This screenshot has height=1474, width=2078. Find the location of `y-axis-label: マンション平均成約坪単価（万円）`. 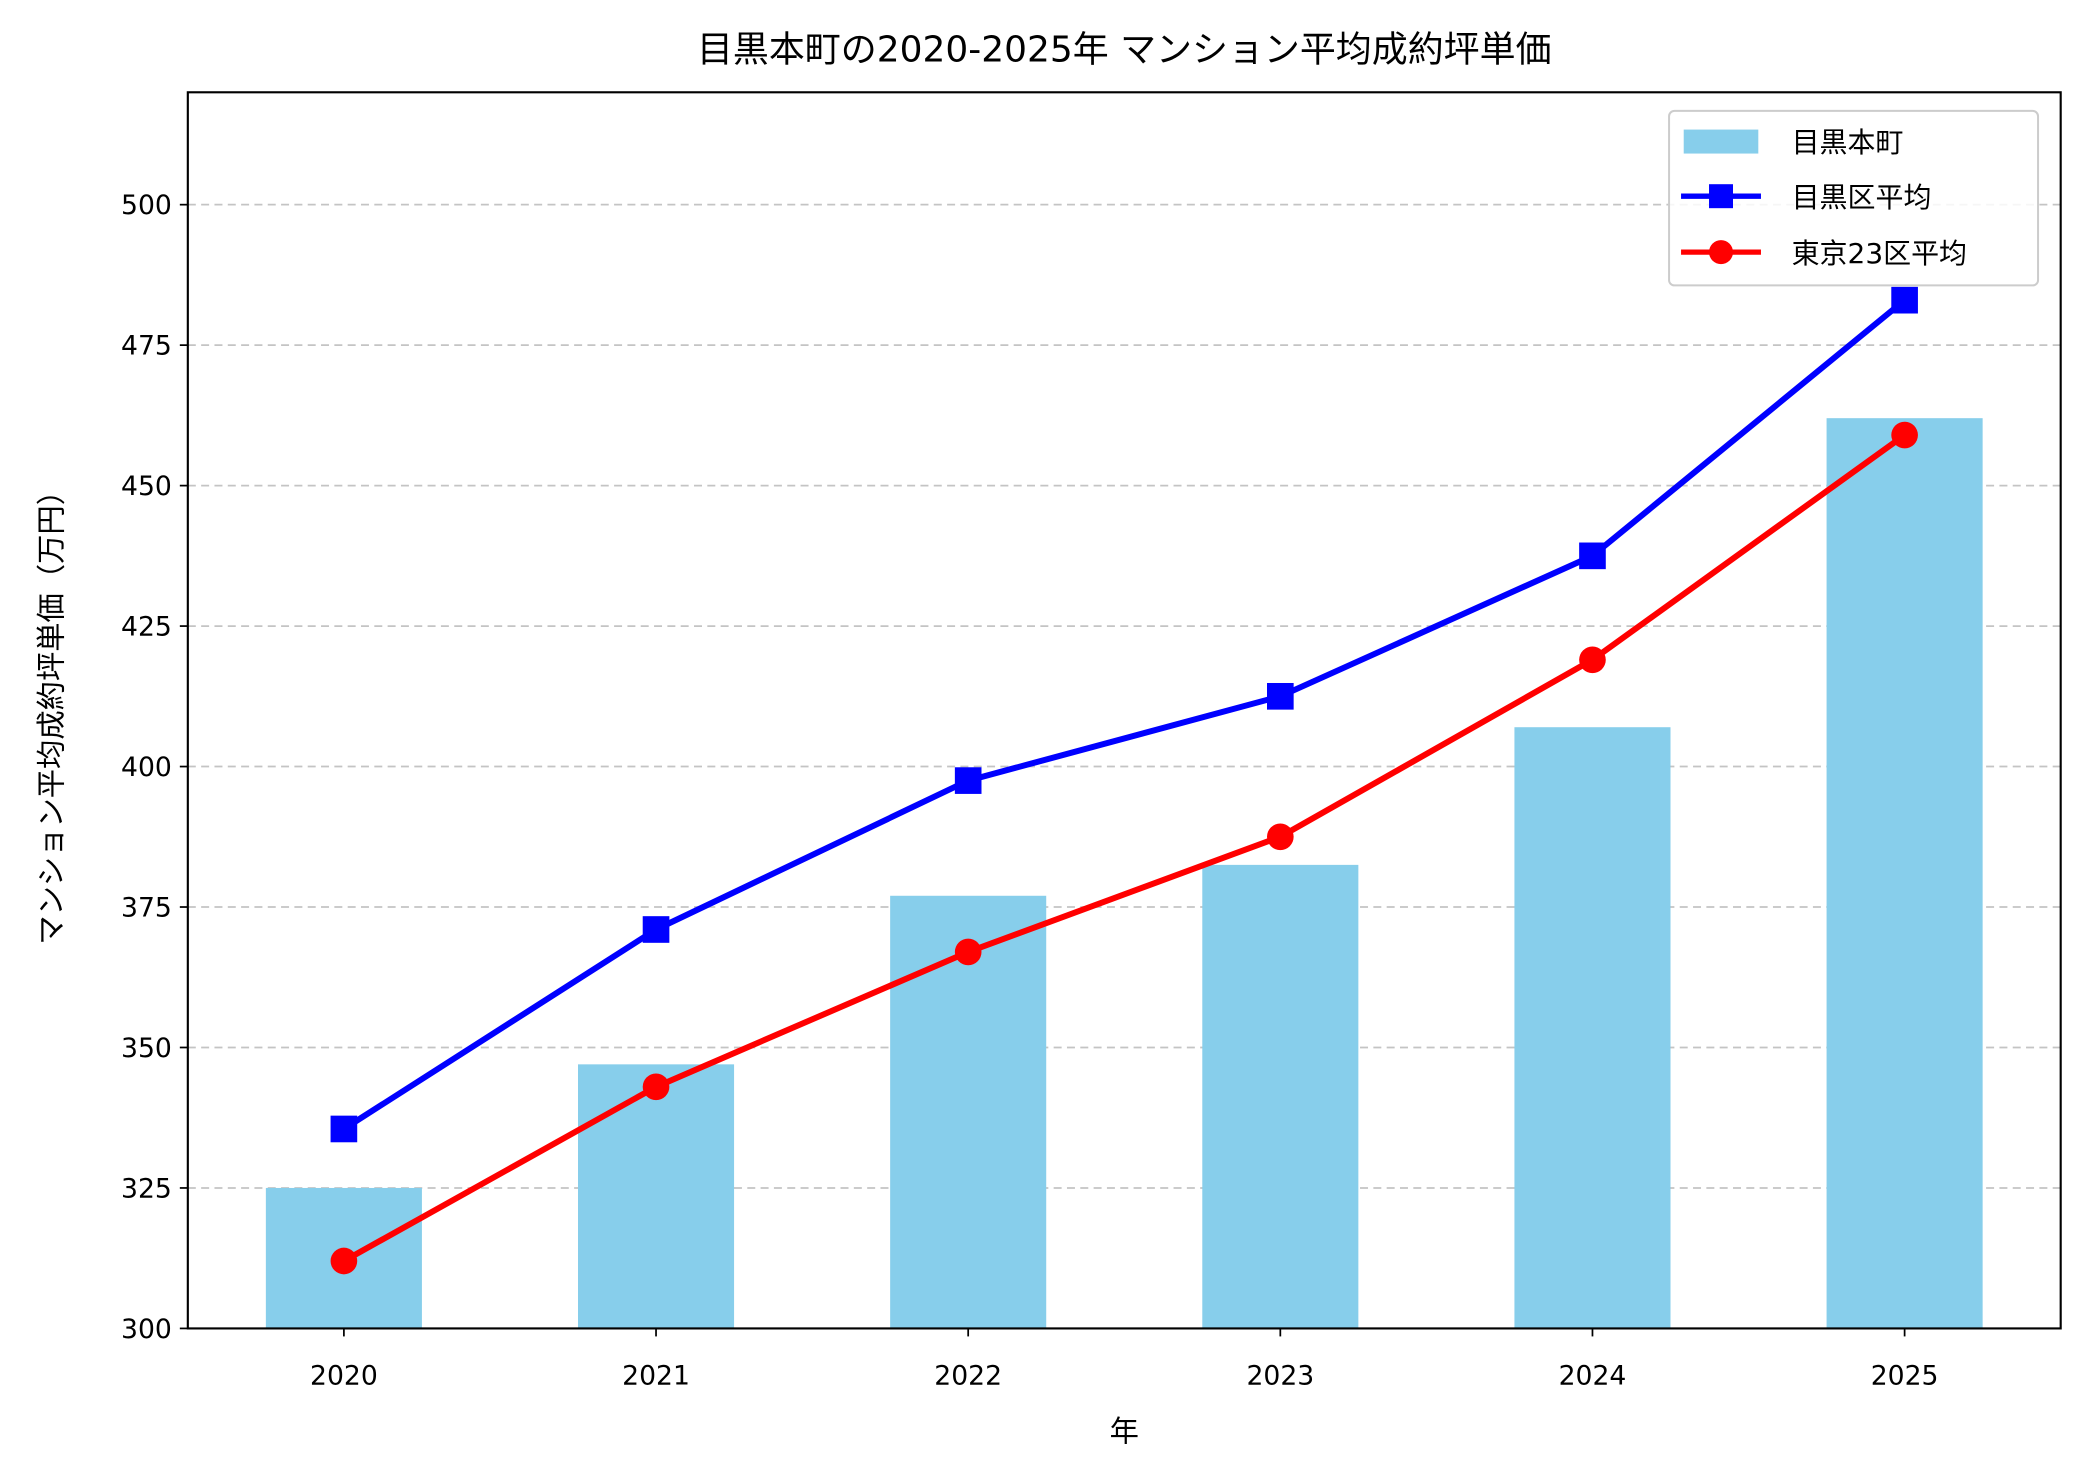

y-axis-label: マンション平均成約坪単価（万円） is located at coordinates (51, 710).